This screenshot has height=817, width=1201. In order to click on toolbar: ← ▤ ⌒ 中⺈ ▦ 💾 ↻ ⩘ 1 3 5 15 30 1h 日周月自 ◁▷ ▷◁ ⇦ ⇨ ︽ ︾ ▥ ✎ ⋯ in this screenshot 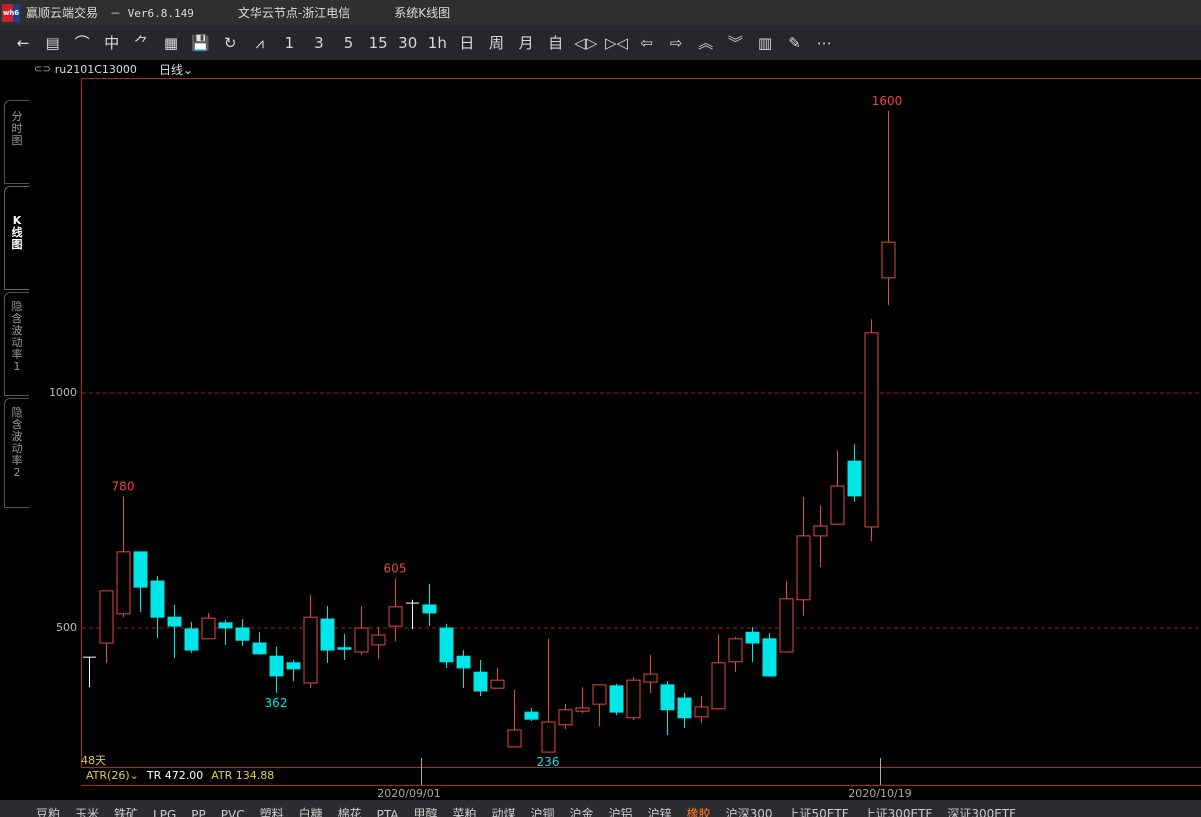, I will do `click(600, 42)`.